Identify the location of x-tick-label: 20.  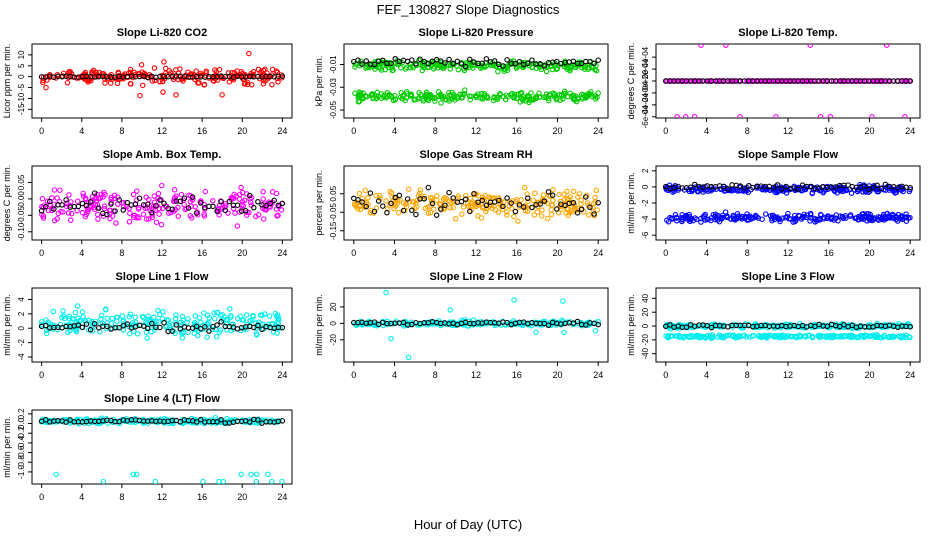
(242, 497).